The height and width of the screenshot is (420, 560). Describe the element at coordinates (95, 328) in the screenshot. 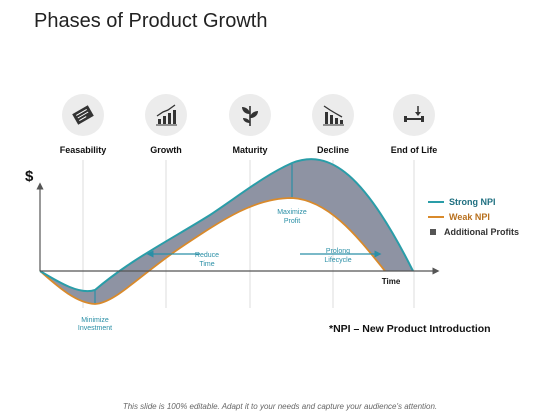

I see `annotation-minimize-investment-2: Investment` at that location.